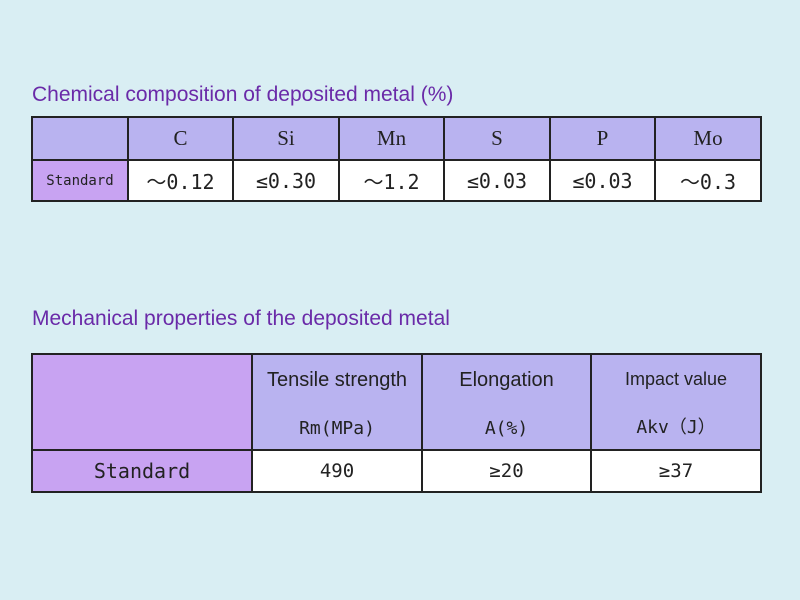 This screenshot has width=800, height=600. Describe the element at coordinates (497, 138) in the screenshot. I see `header-cell-s: S` at that location.